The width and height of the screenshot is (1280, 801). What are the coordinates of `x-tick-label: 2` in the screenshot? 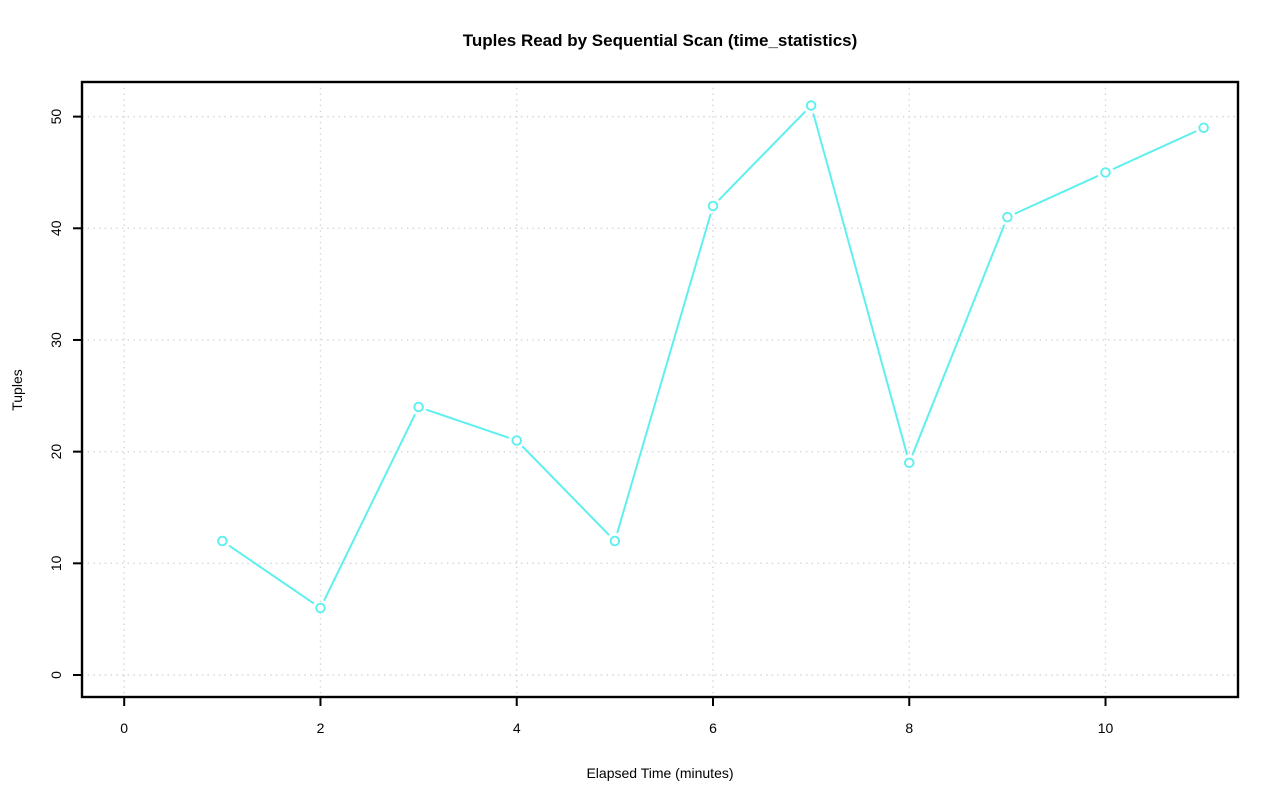 It's located at (321, 728).